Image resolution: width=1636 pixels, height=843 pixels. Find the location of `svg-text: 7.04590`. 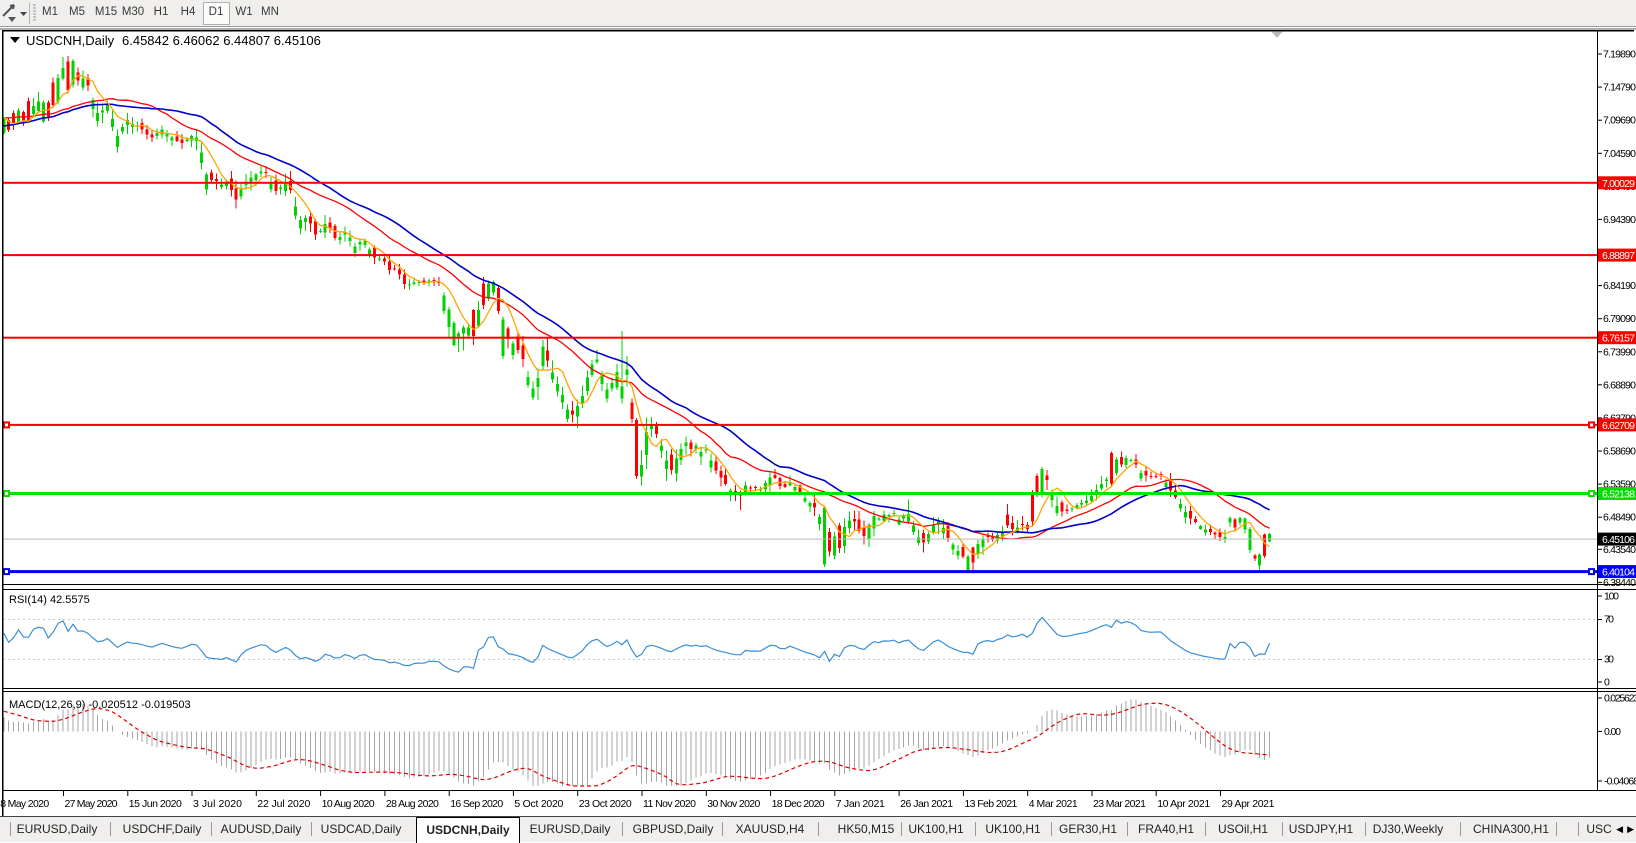

svg-text: 7.04590 is located at coordinates (1619, 154).